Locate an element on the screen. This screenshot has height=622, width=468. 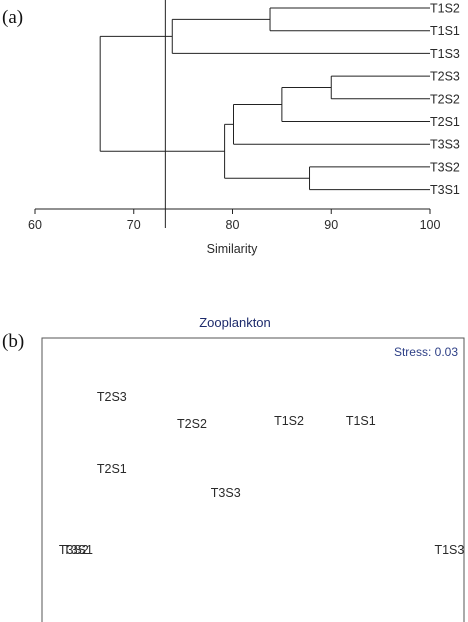
leaf-label: T2S2 is located at coordinates (445, 99).